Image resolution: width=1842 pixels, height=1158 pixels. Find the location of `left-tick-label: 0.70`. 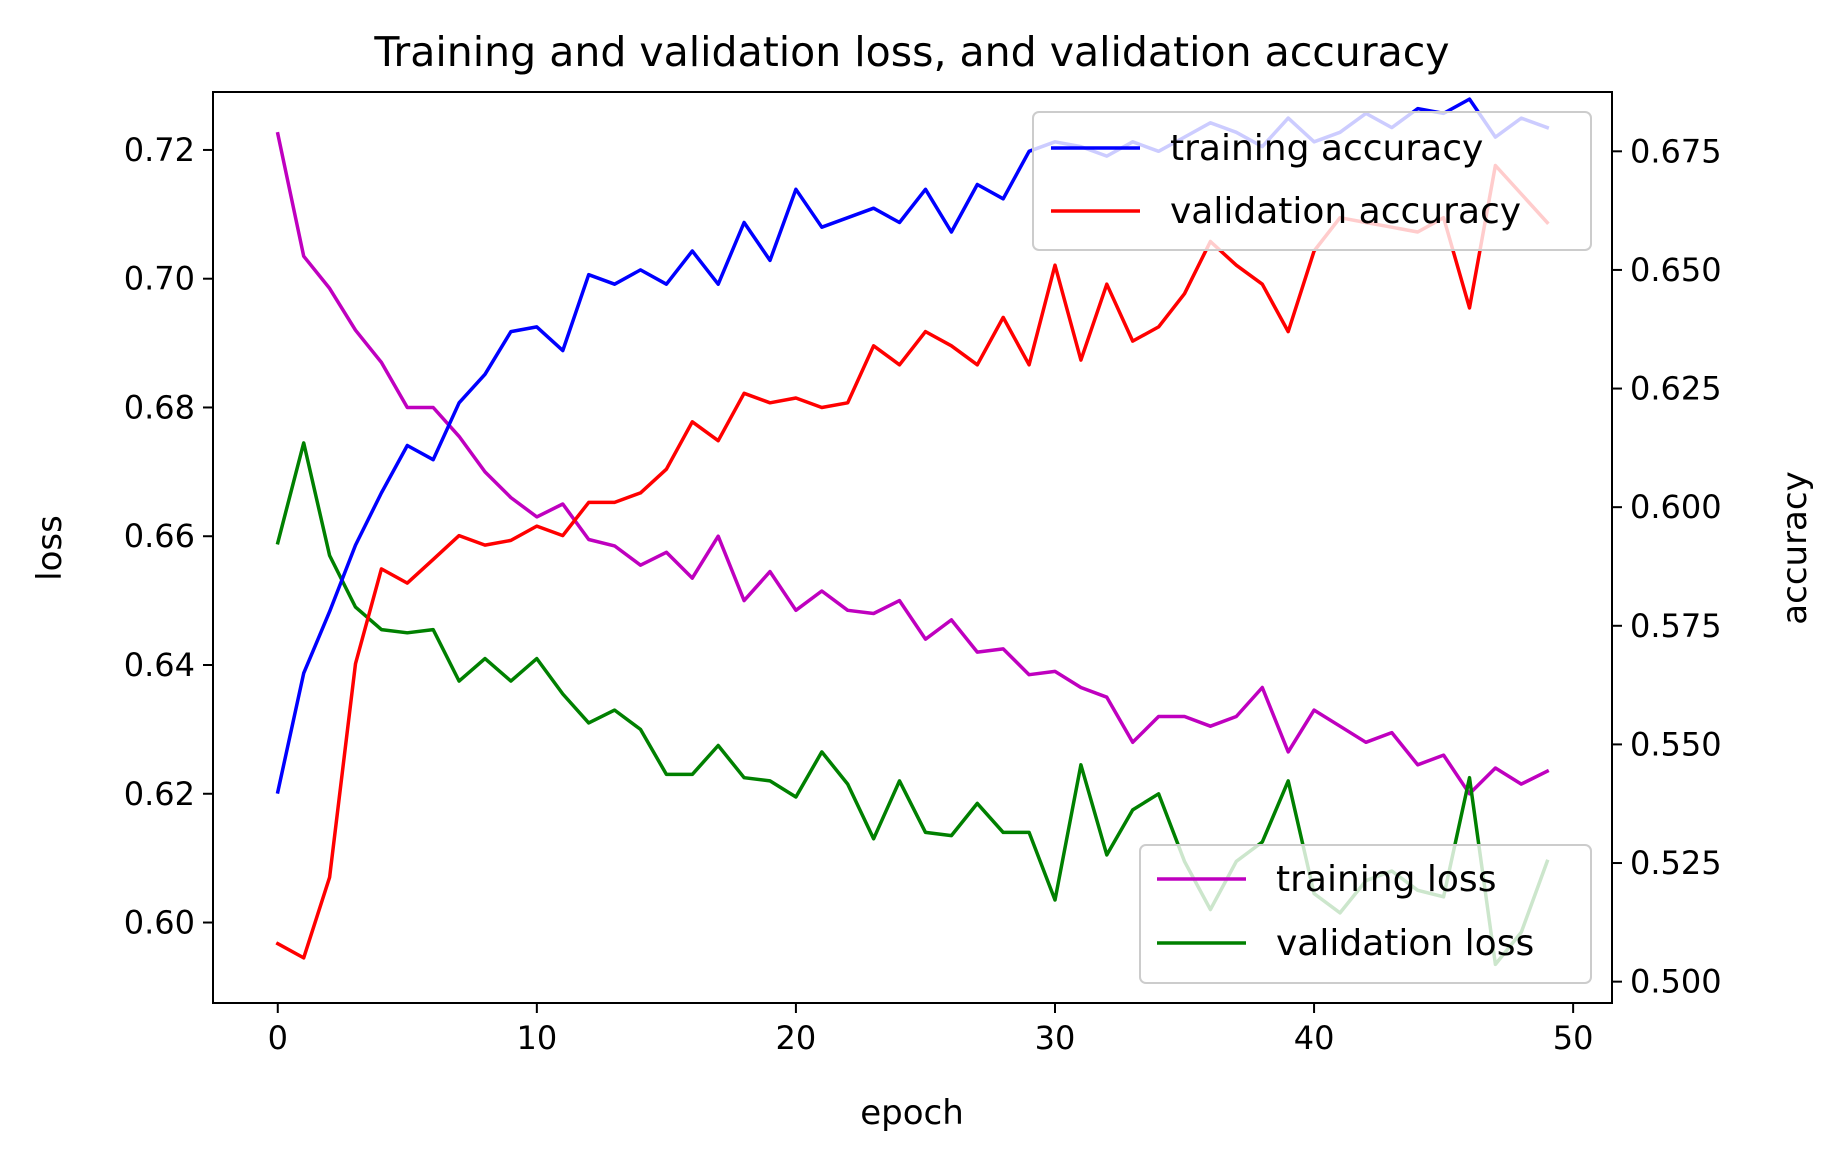

left-tick-label: 0.70 is located at coordinates (159, 279).